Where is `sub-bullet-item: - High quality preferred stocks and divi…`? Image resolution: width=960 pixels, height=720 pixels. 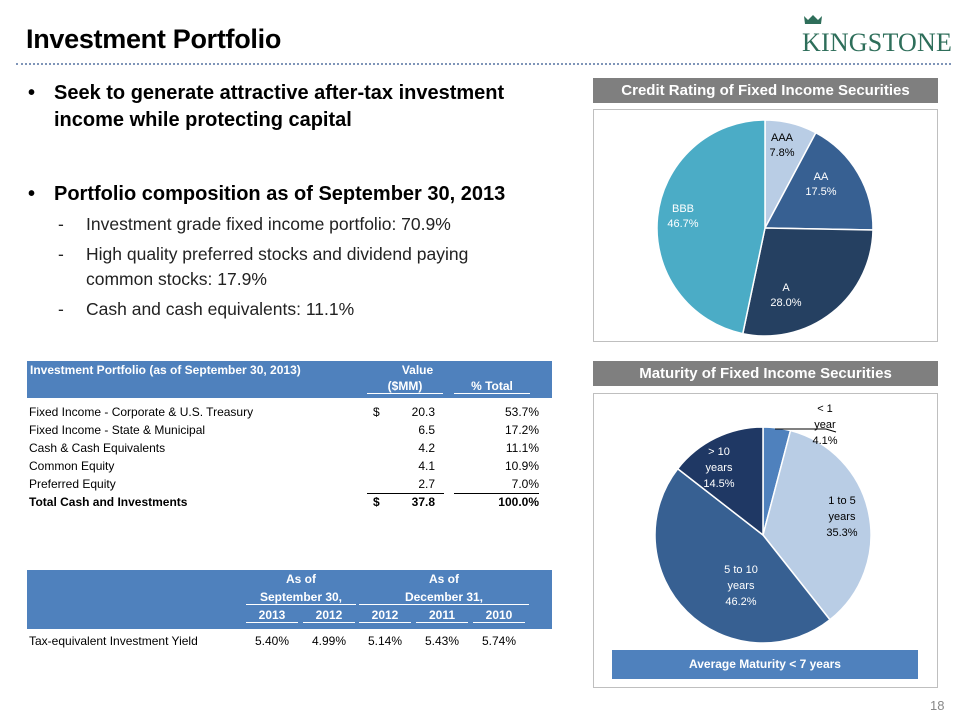 sub-bullet-item: - High quality preferred stocks and divi… is located at coordinates (298, 267).